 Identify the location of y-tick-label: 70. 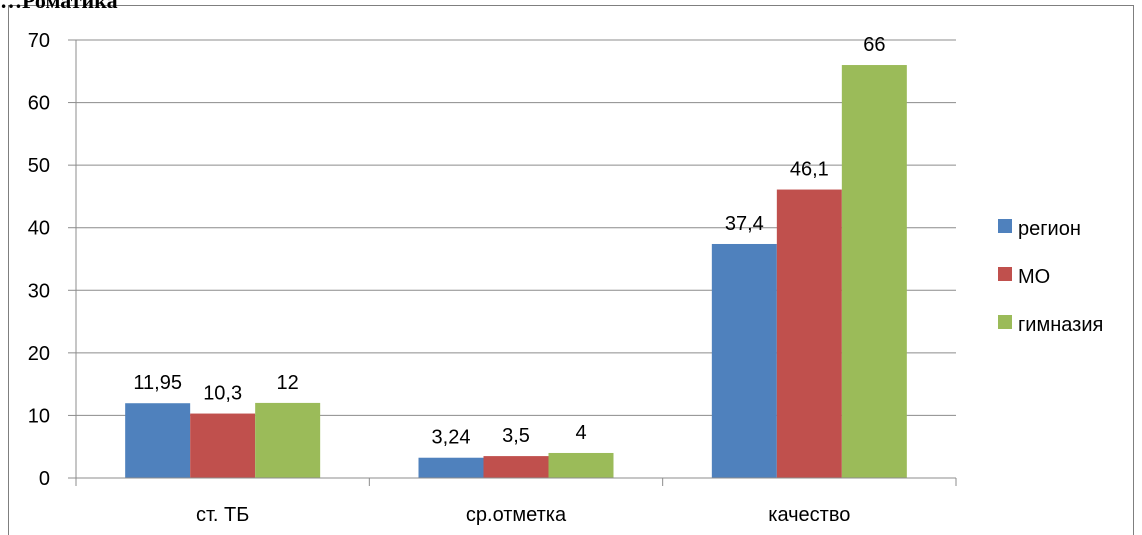
(39, 41).